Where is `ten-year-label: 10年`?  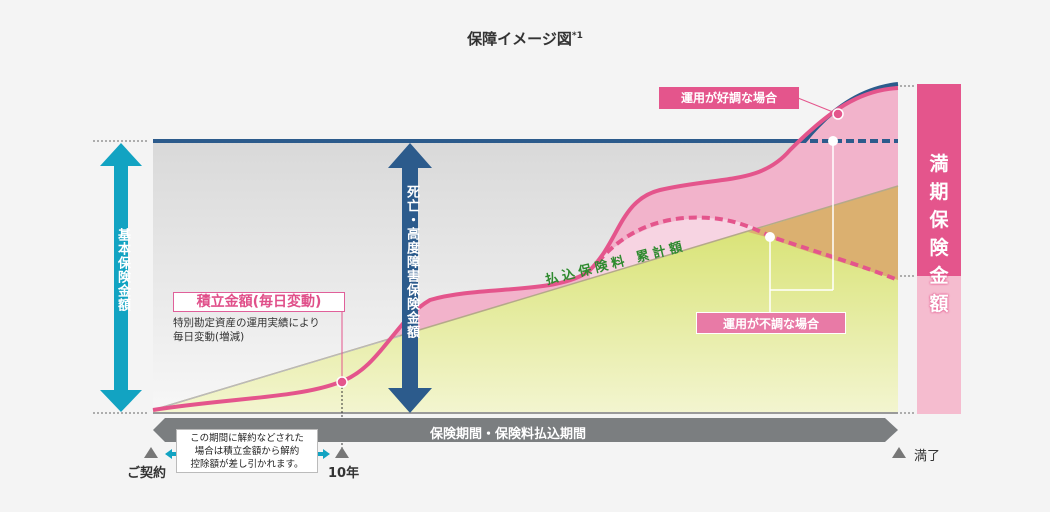 ten-year-label: 10年 is located at coordinates (344, 473).